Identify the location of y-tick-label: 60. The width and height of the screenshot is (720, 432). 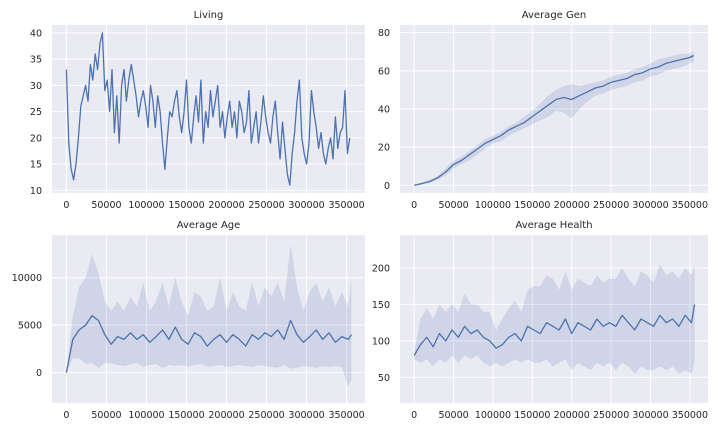
(384, 71).